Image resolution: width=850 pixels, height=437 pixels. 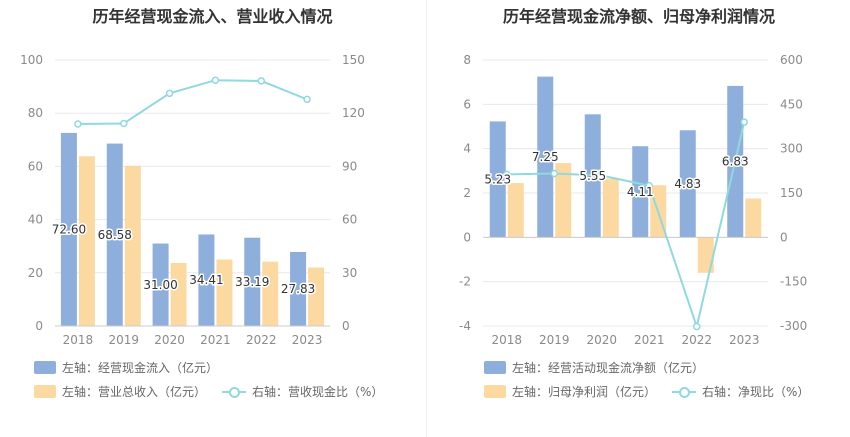 I want to click on y-right-tick-label: 600, so click(x=791, y=60).